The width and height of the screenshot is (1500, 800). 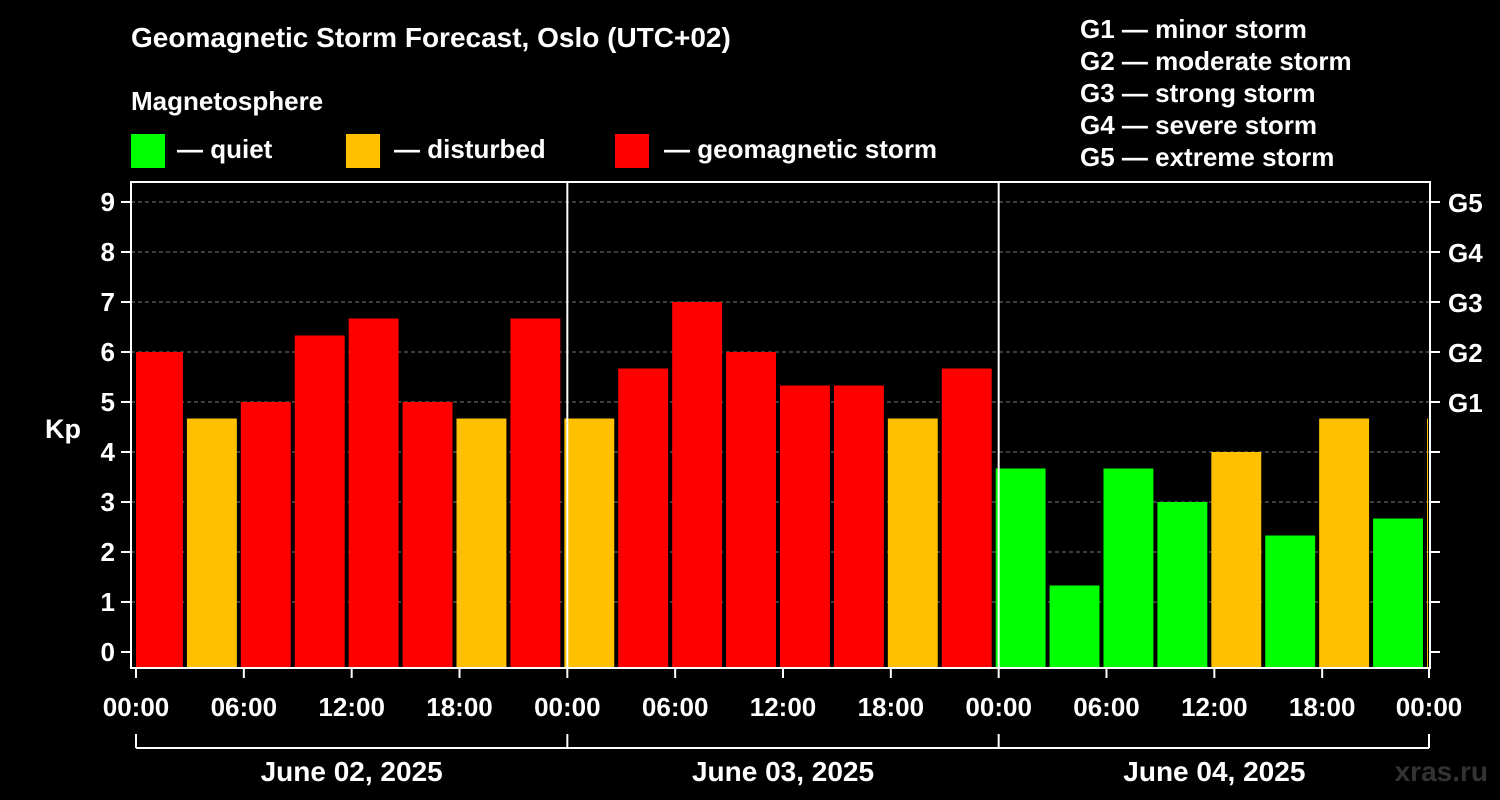 I want to click on y-tick-label: 4, so click(x=108, y=452).